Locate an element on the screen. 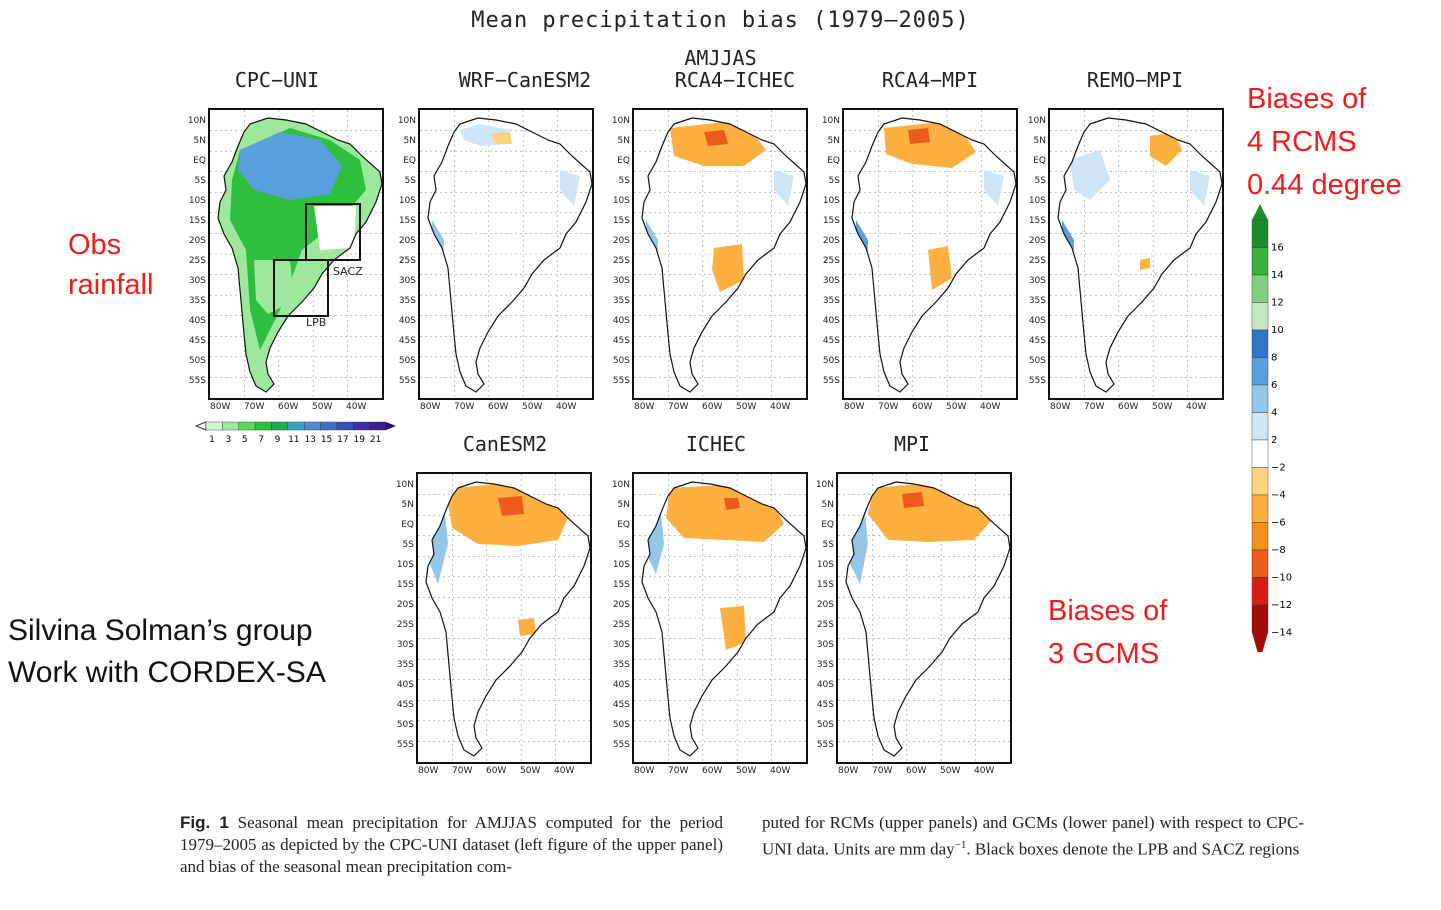  panel-title-mpi: MPI is located at coordinates (912, 444).